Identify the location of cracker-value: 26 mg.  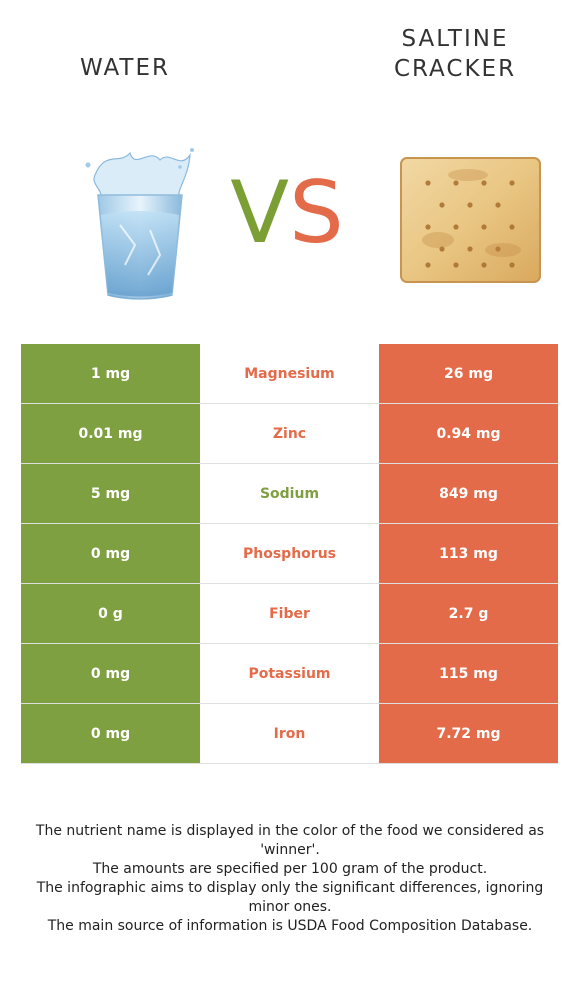
(468, 373).